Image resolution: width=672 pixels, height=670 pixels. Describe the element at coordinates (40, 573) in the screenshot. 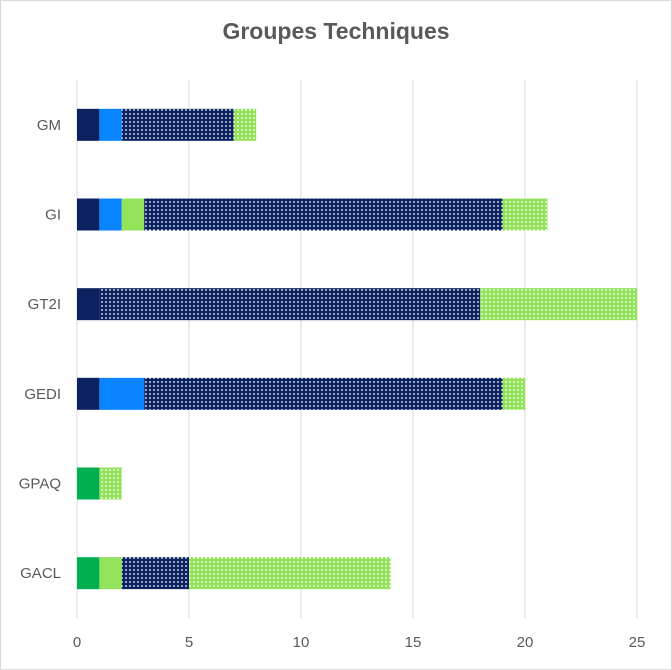

I see `y-category-label: GACL` at that location.